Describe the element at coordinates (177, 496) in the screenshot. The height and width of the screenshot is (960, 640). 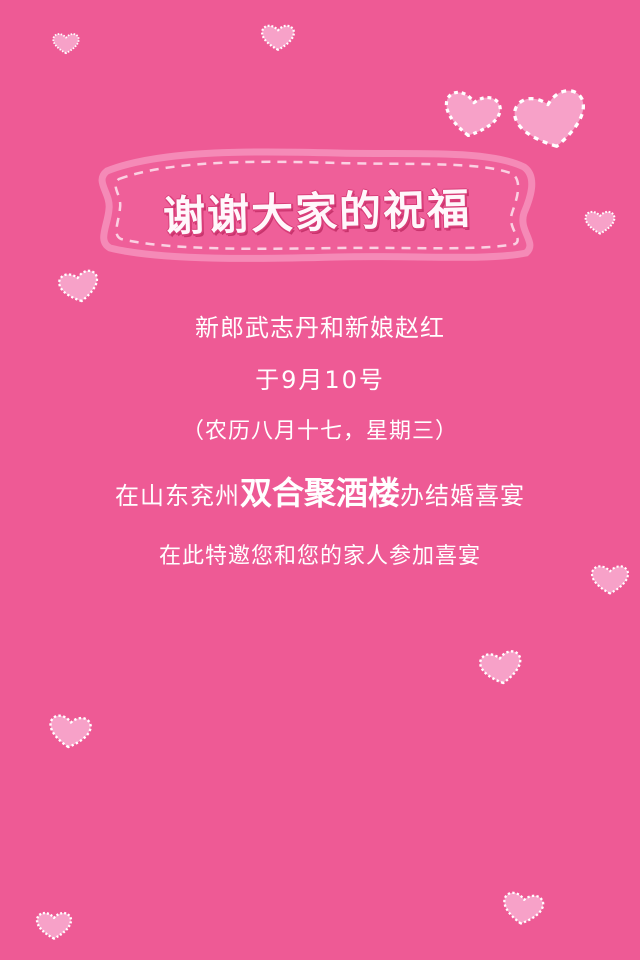
I see `venue-prefix: 在山东兖州` at that location.